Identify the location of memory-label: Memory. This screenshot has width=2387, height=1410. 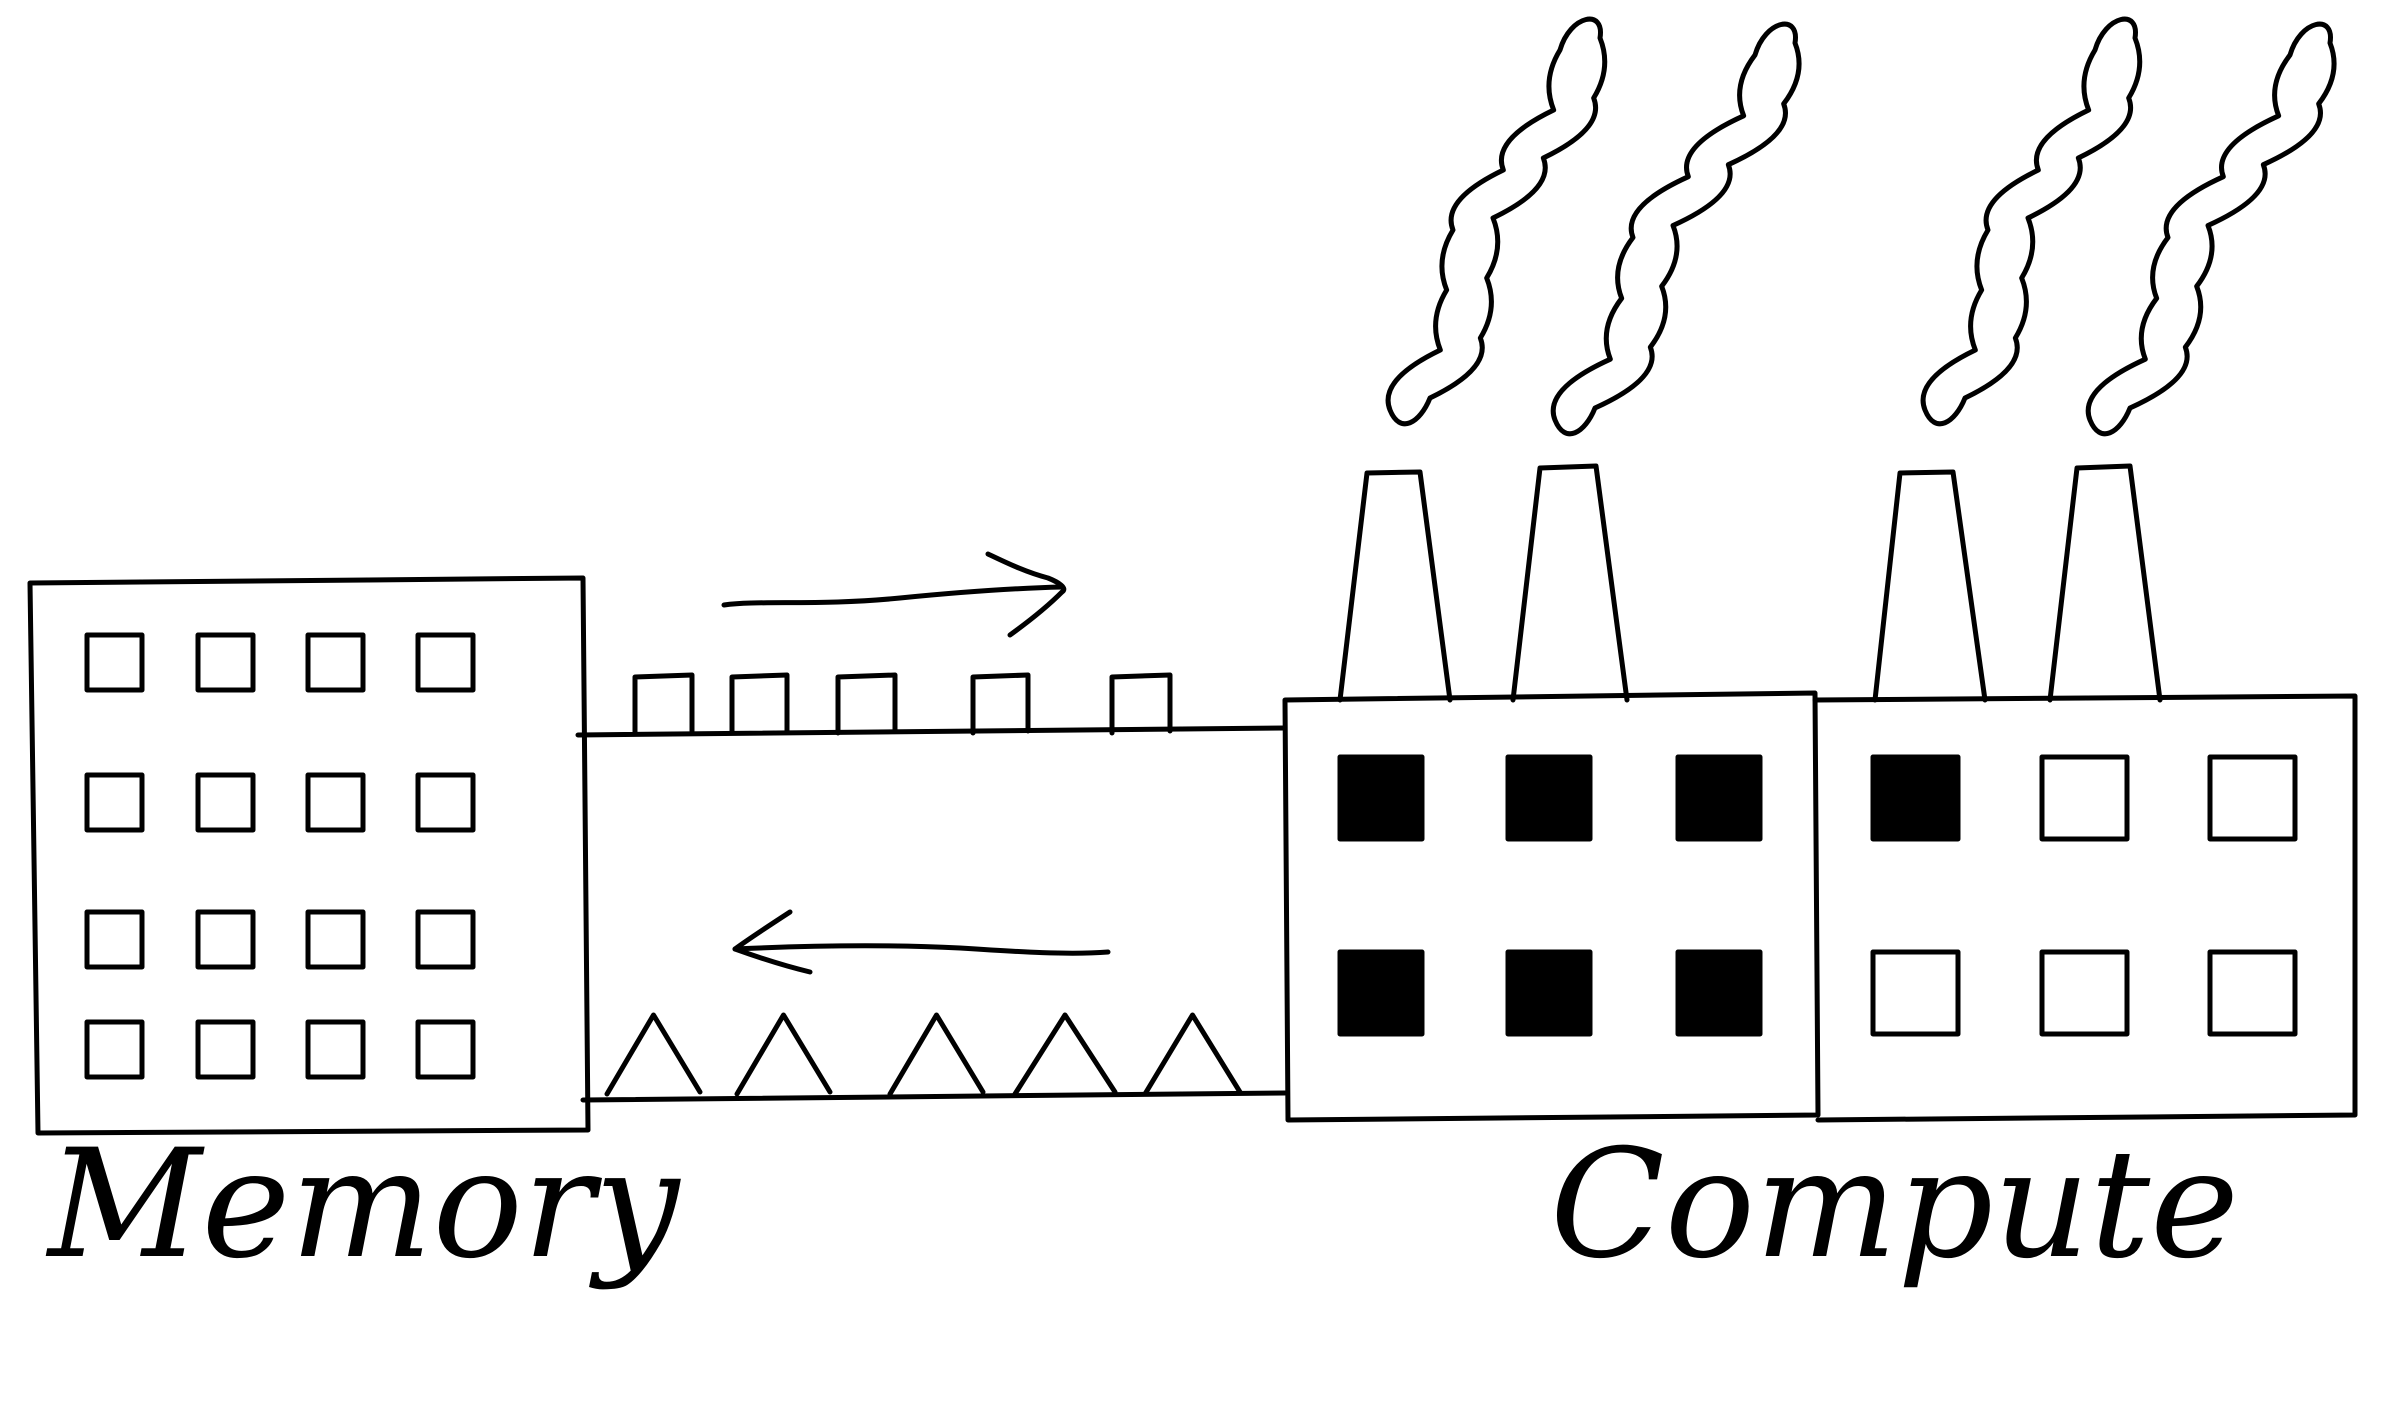
(364, 1205).